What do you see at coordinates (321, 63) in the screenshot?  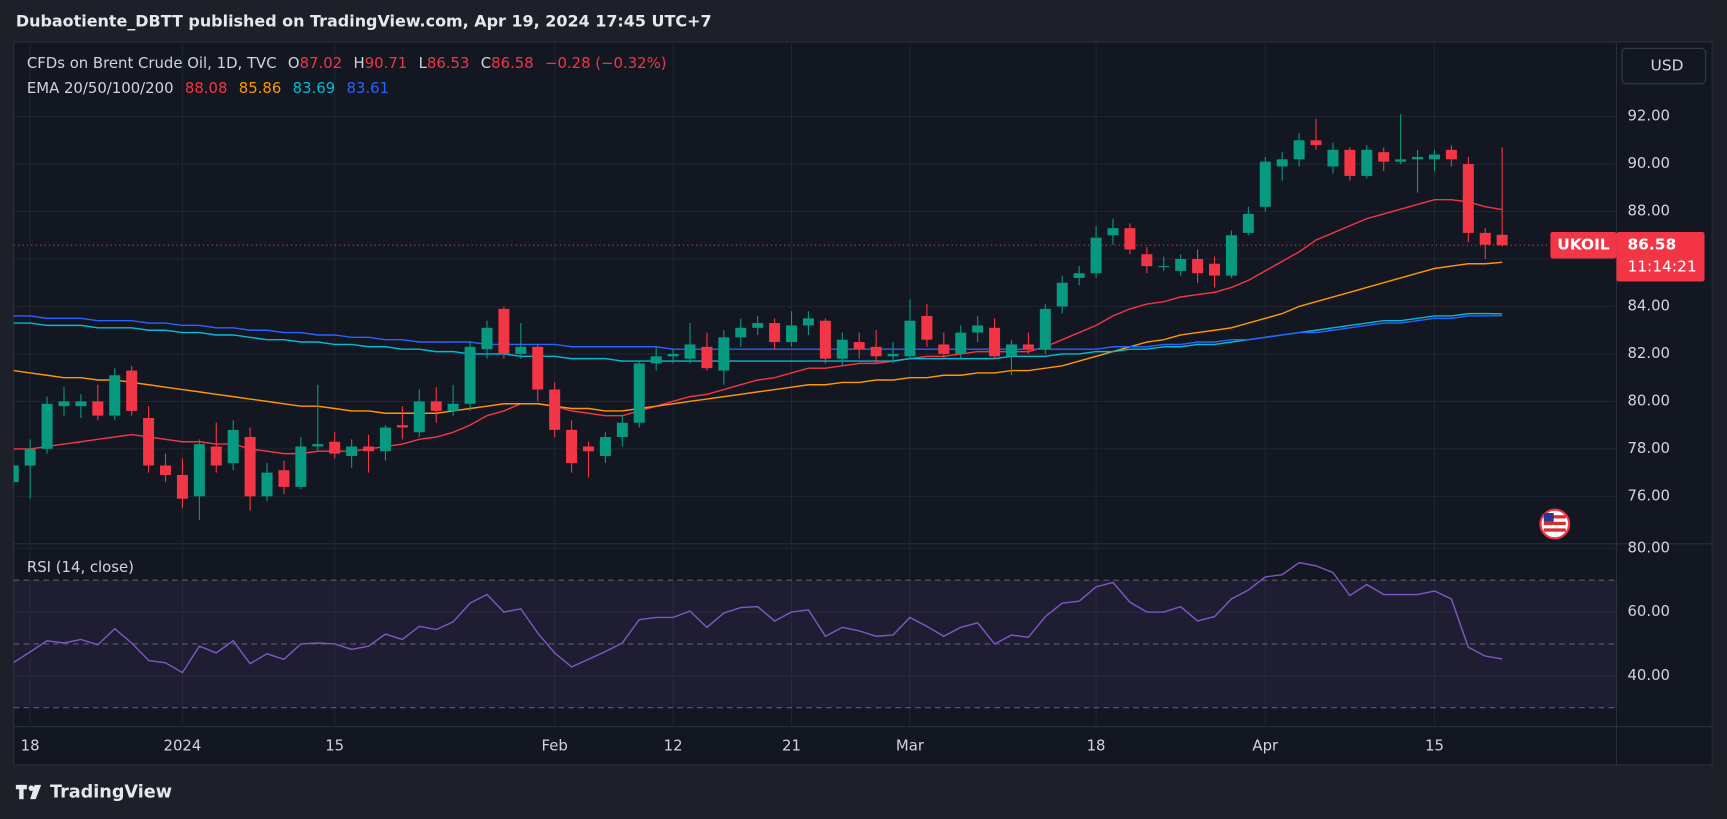 I see `open-value: 87.02` at bounding box center [321, 63].